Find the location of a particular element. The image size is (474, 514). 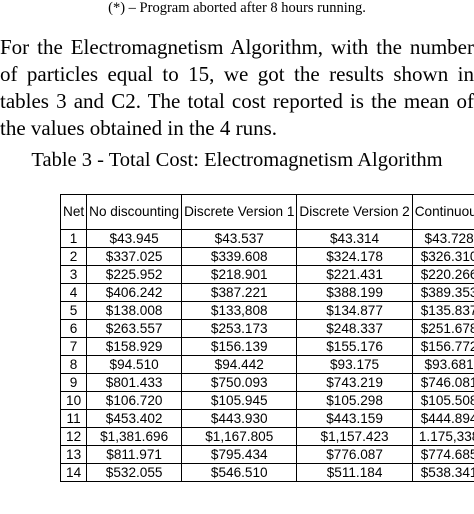

cost-cell: $220.266 is located at coordinates (442, 274).